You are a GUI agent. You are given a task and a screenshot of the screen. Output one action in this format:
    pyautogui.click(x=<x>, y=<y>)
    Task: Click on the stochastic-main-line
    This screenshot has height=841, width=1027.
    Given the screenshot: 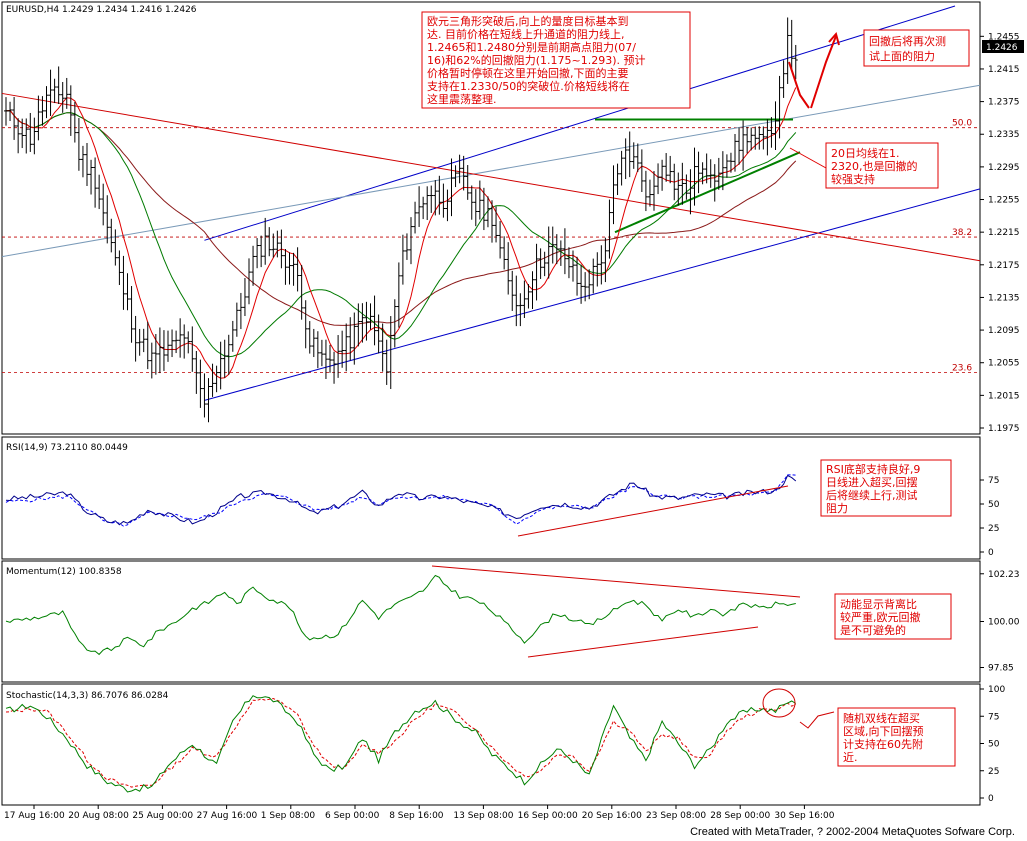 What is the action you would take?
    pyautogui.click(x=401, y=744)
    